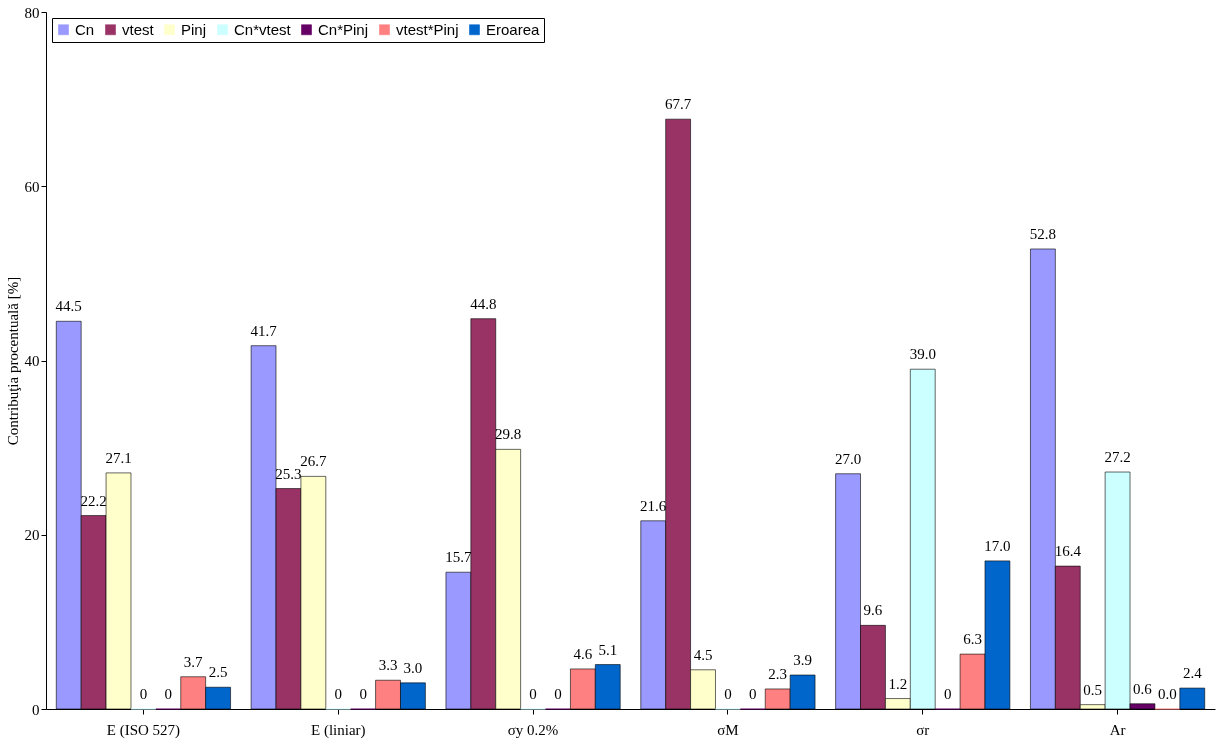 This screenshot has width=1220, height=742. Describe the element at coordinates (32, 12) in the screenshot. I see `y-tick-label: 80` at that location.